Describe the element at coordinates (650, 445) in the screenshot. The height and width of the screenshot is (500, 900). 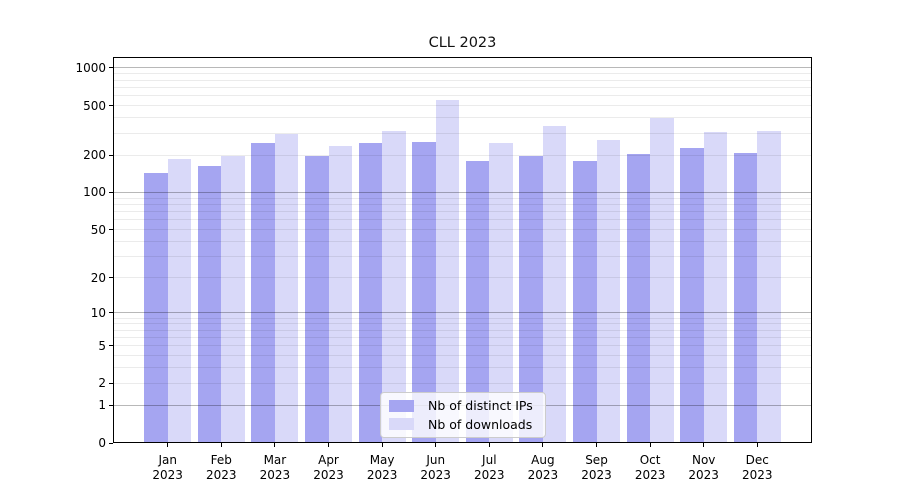
I see `xtick-mark-oct` at that location.